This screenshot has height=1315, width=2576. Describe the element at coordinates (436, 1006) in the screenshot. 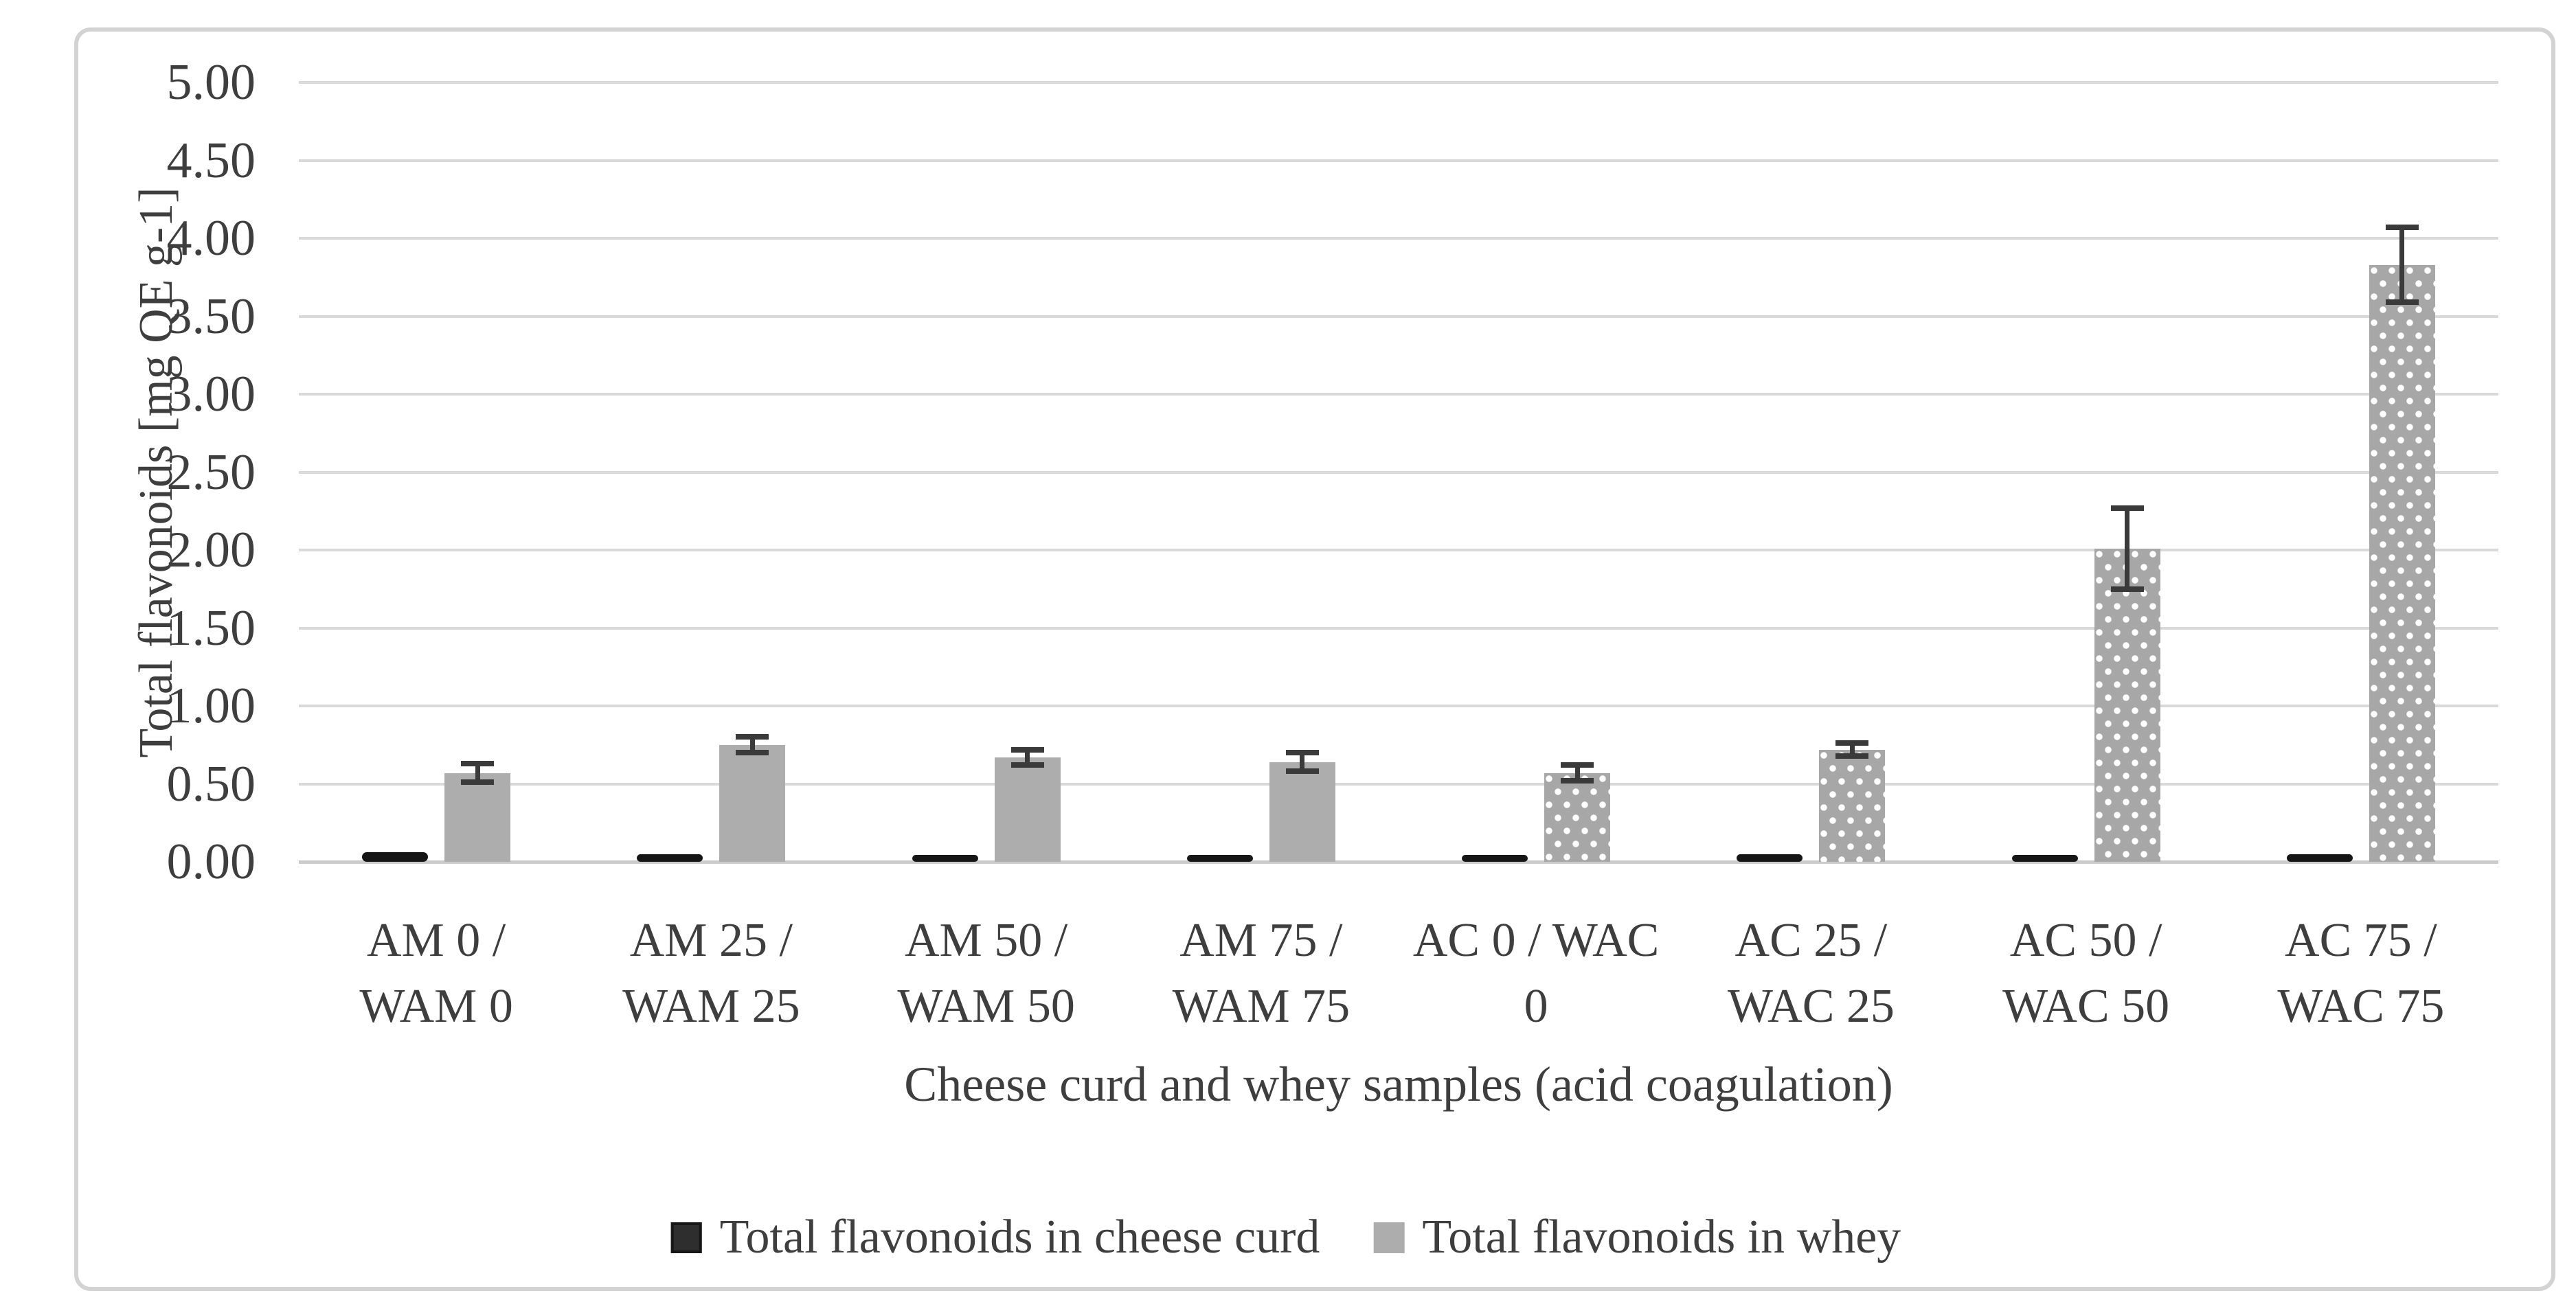

I see `category-label-line: WAM 0` at that location.